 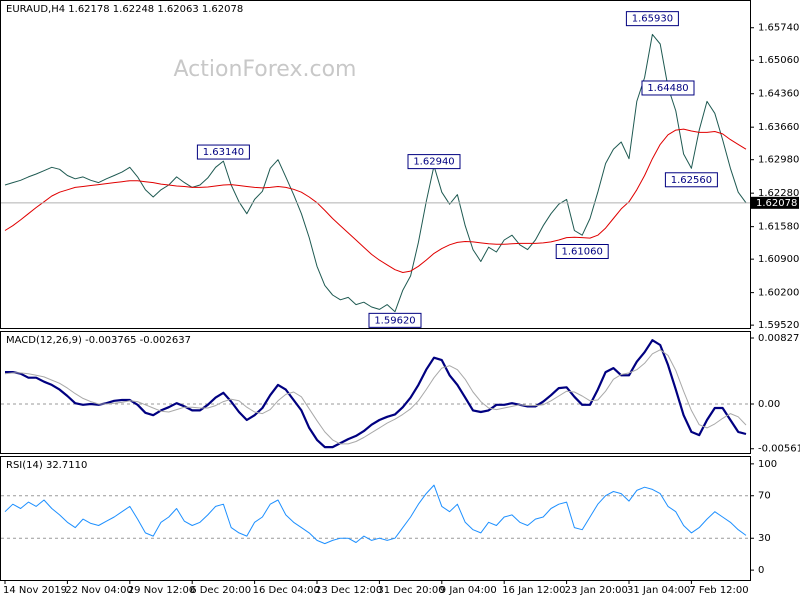 What do you see at coordinates (769, 404) in the screenshot?
I see `y-tick-label: 0.00` at bounding box center [769, 404].